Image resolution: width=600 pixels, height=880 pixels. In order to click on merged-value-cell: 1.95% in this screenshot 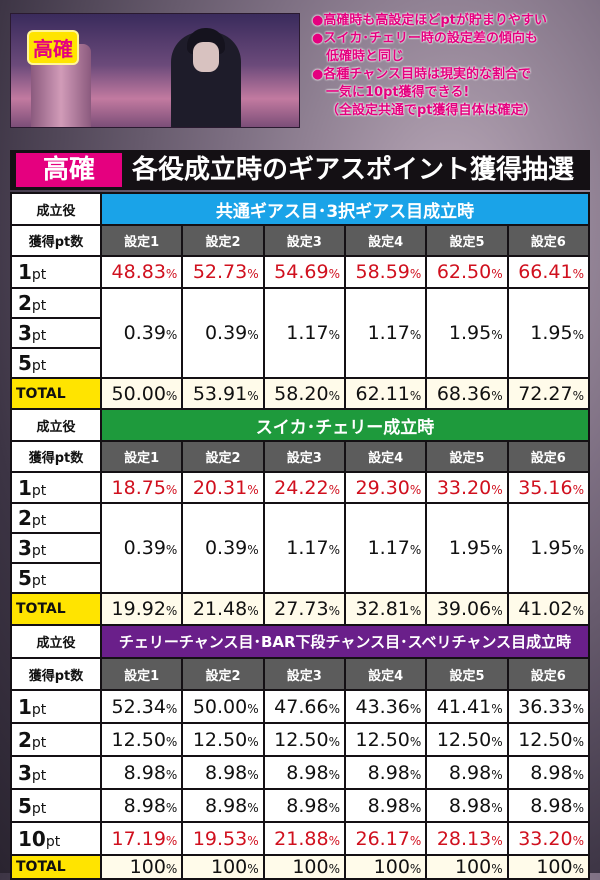, I will do `click(467, 548)`.